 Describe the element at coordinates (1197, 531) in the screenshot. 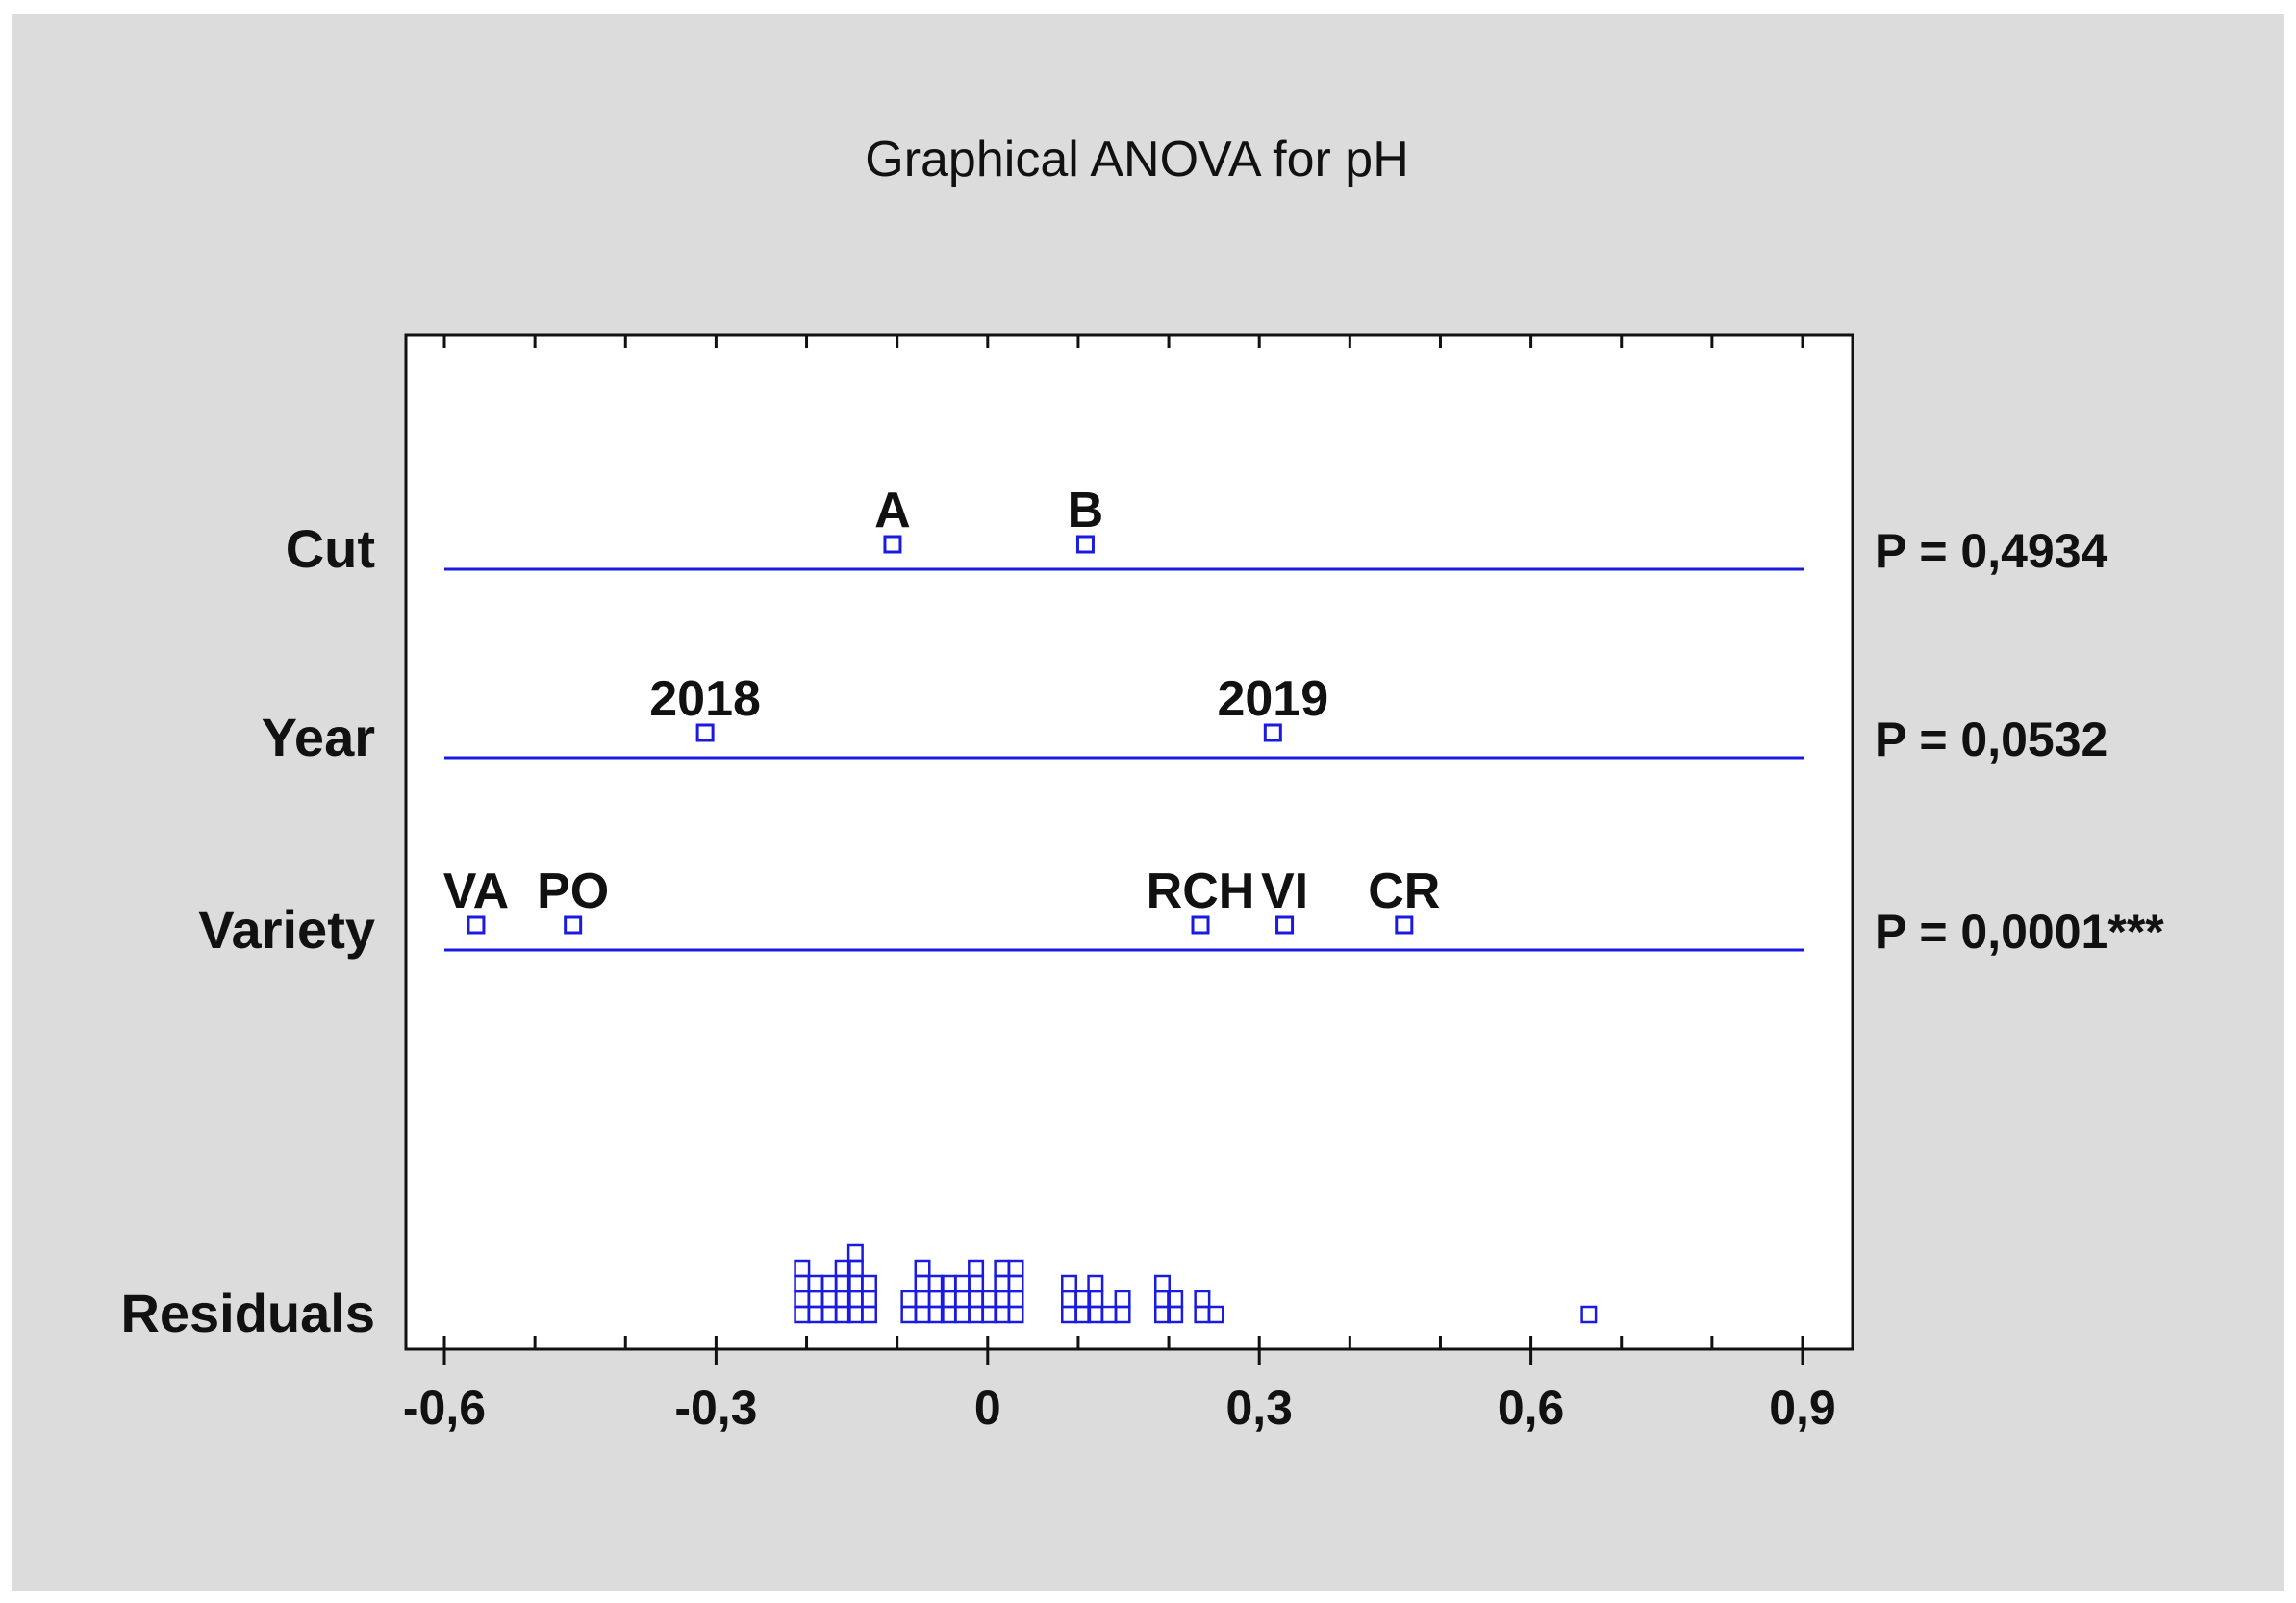

I see `factor-row-cut: Cut P = 0,4934 A B` at that location.